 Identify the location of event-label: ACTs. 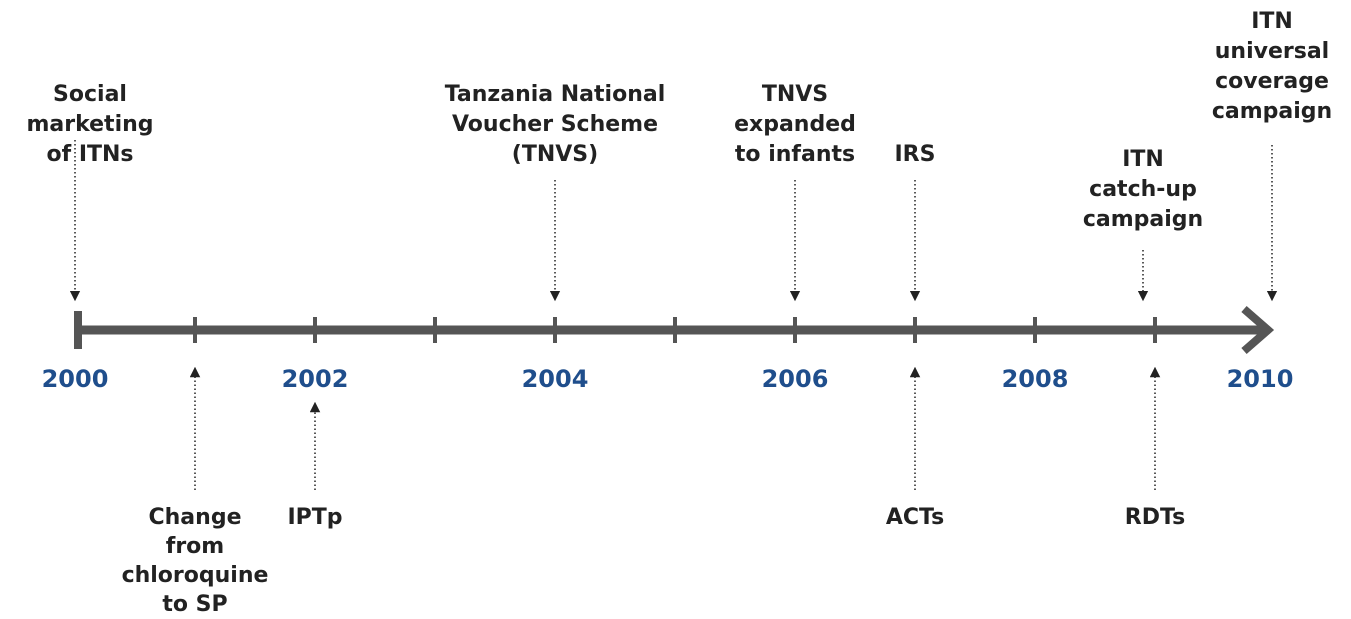
(915, 517).